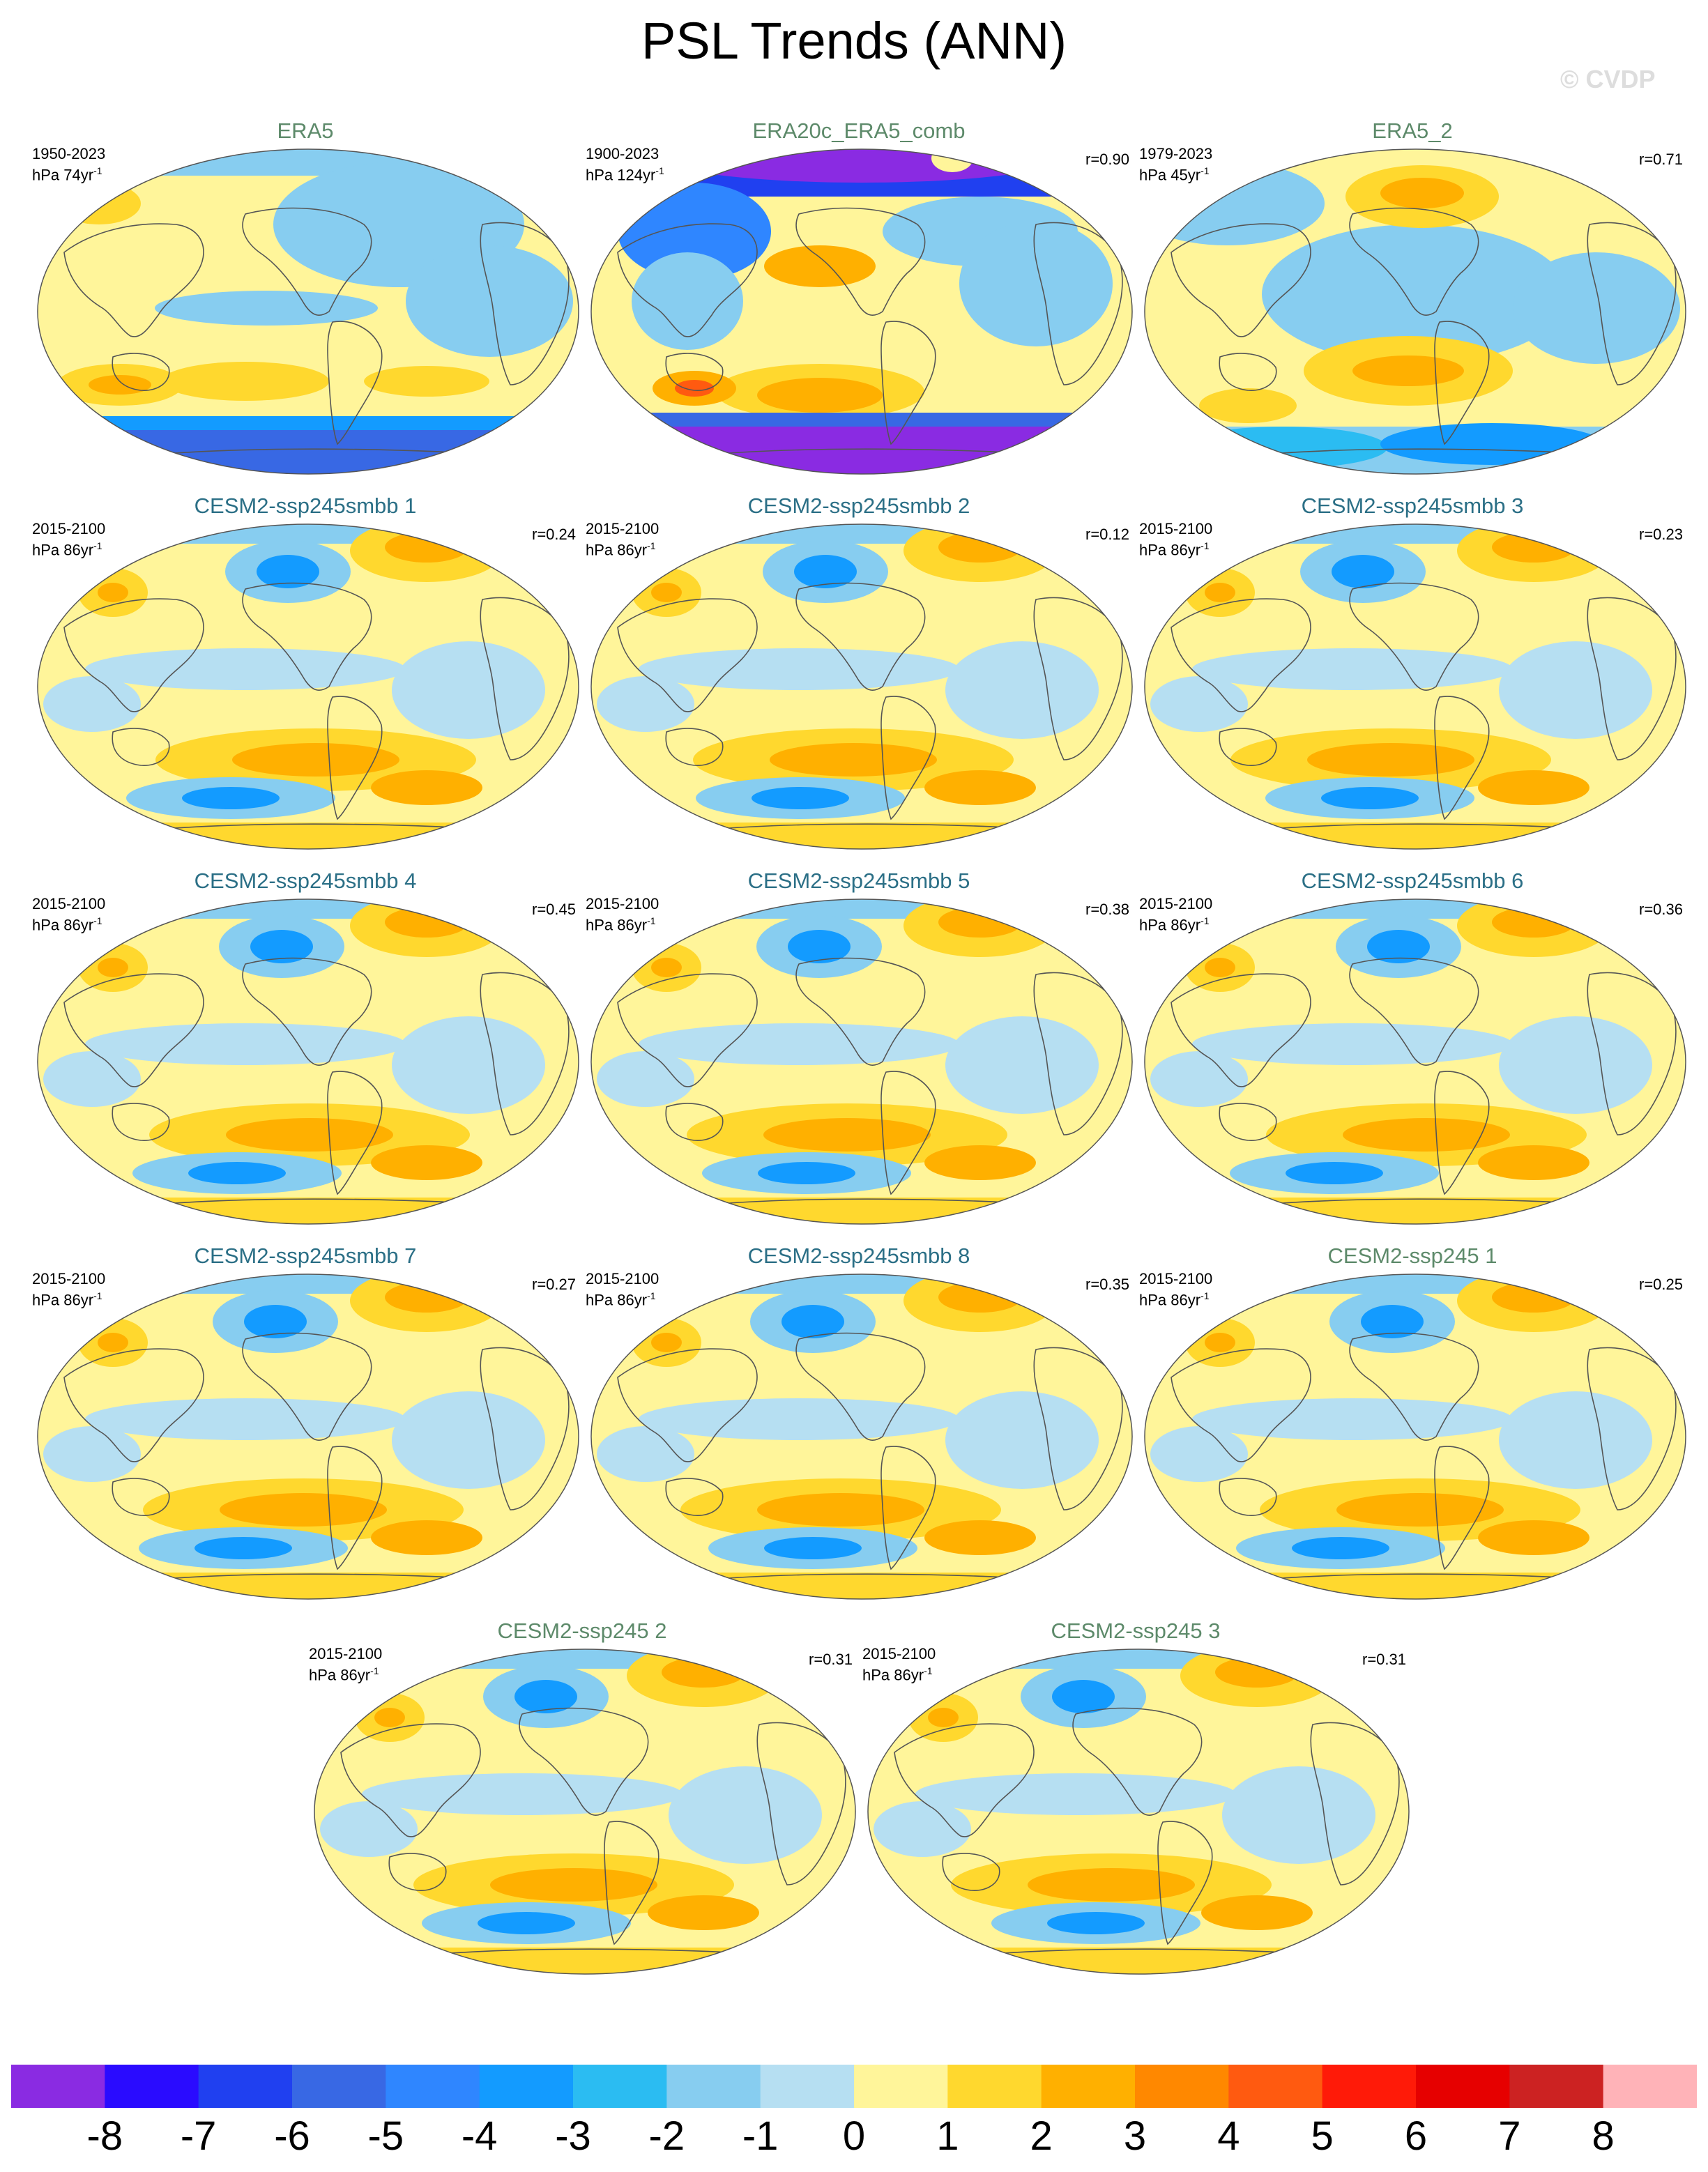 The height and width of the screenshot is (2172, 1708). I want to click on colorbar, so click(854, 2086).